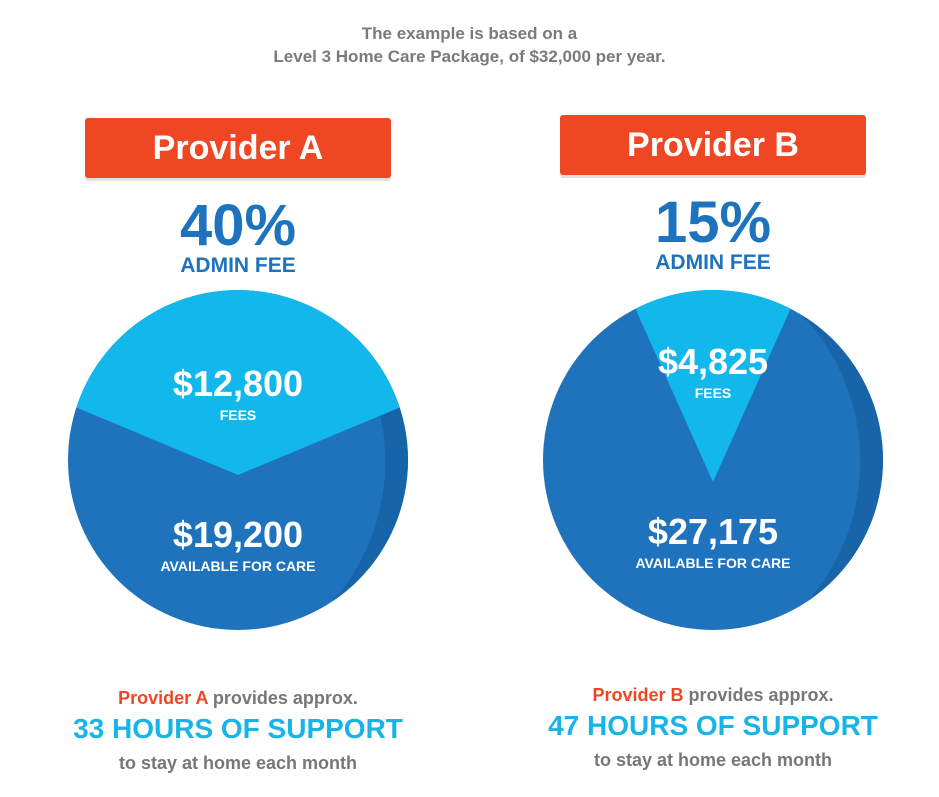  What do you see at coordinates (238, 265) in the screenshot?
I see `provider-a-admin-label: ADMIN FEE` at bounding box center [238, 265].